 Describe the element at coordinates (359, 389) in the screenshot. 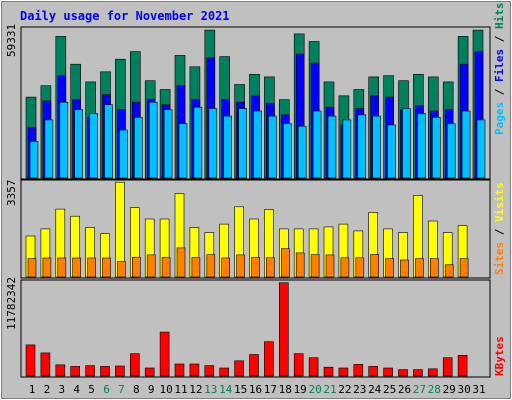

I see `day-label-23: 23` at that location.